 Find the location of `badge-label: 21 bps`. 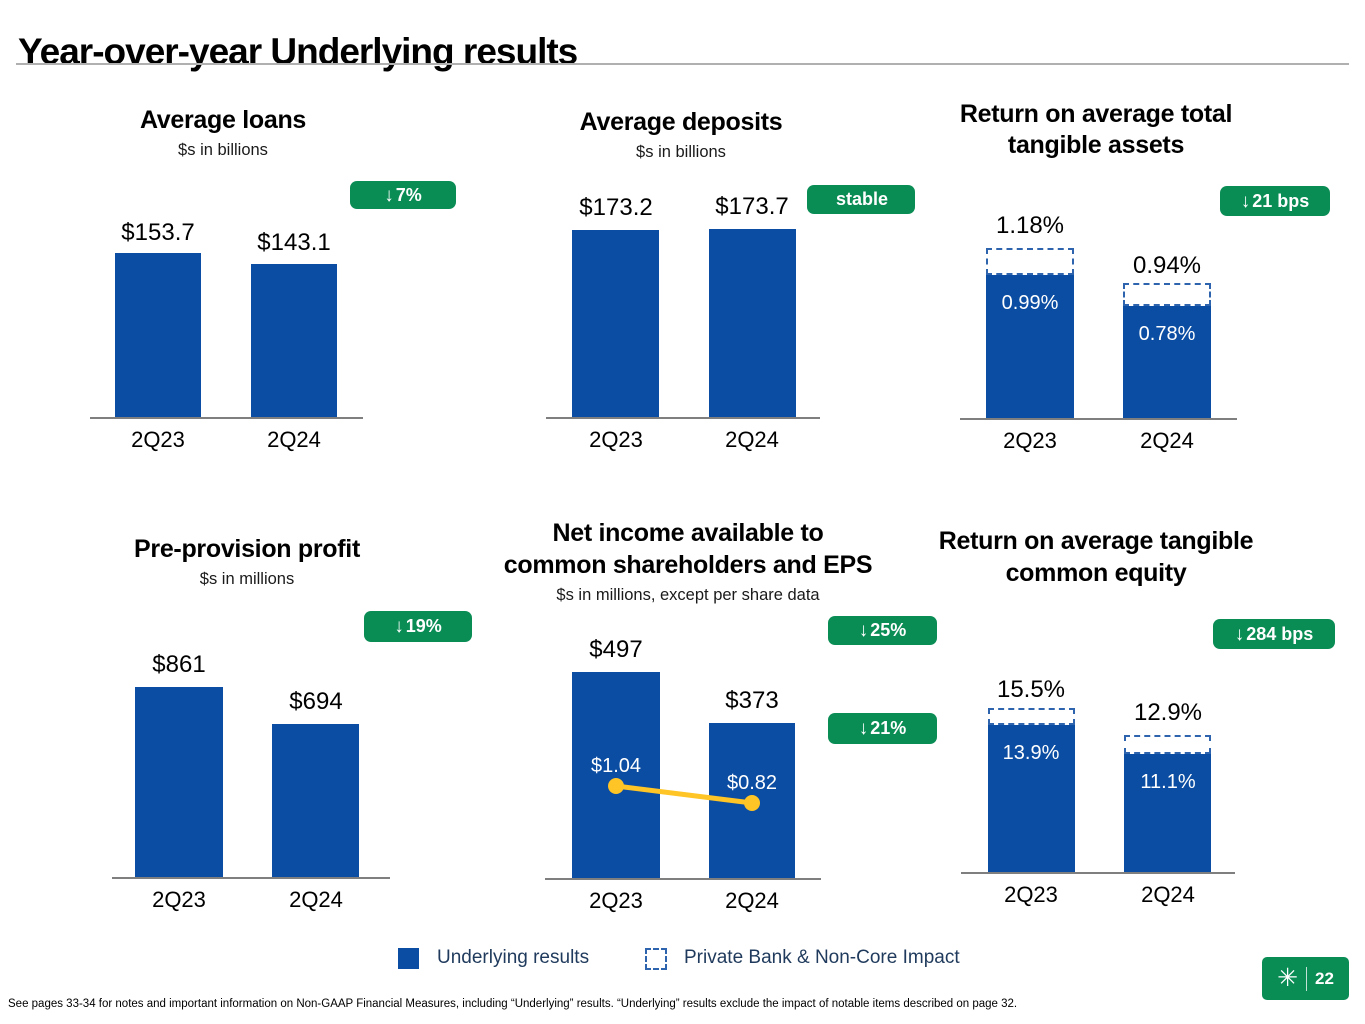

badge-label: 21 bps is located at coordinates (1281, 200).